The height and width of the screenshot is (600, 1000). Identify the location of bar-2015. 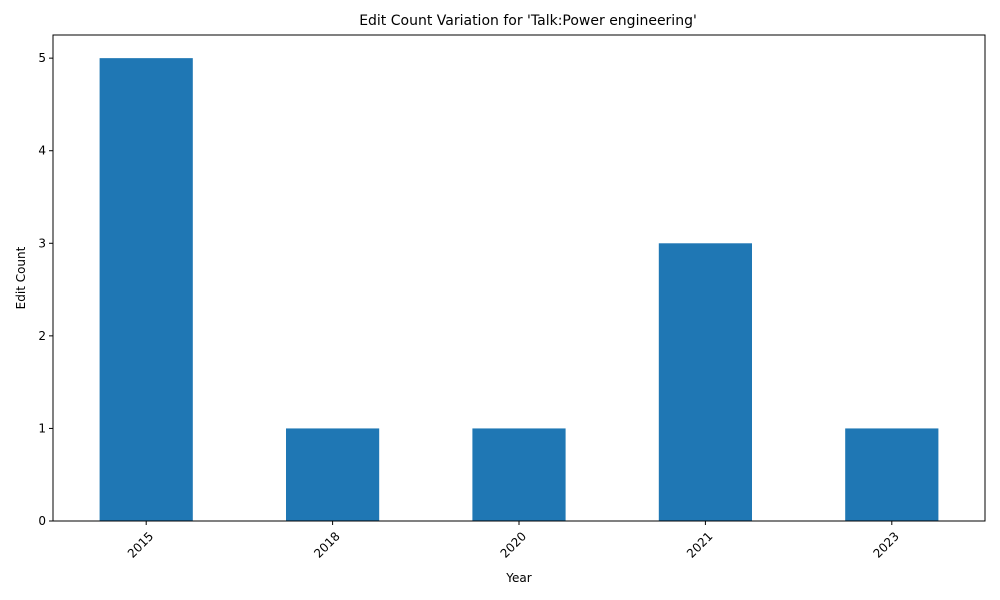
(146, 289).